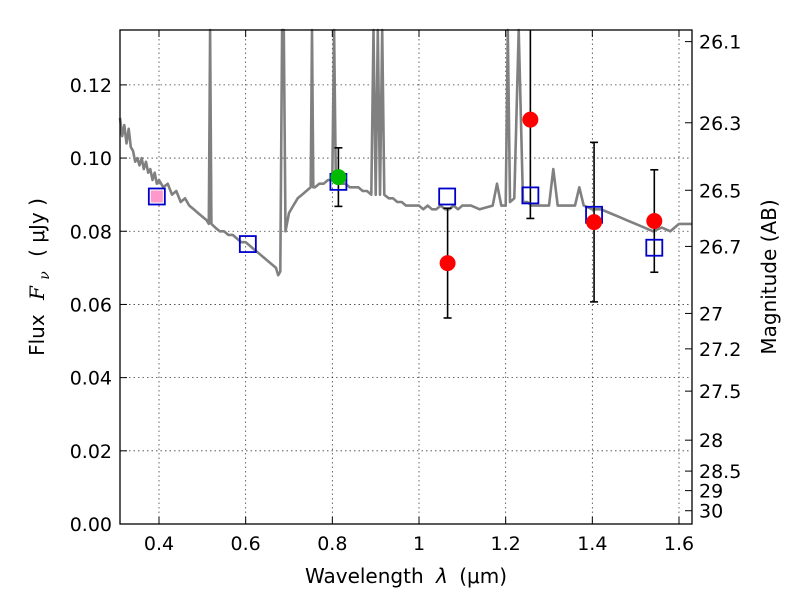 This screenshot has height=604, width=800. What do you see at coordinates (91, 232) in the screenshot?
I see `y-tick-label: 0.08` at bounding box center [91, 232].